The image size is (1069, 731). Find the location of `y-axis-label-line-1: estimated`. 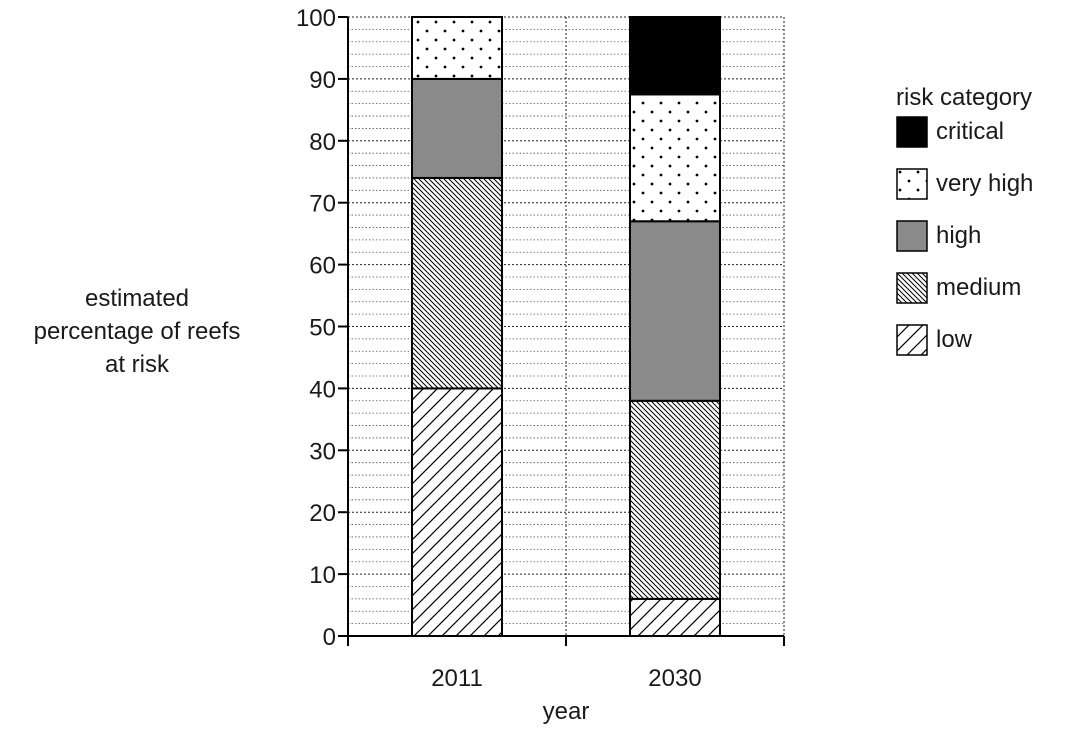

y-axis-label-line-1: estimated is located at coordinates (137, 298).